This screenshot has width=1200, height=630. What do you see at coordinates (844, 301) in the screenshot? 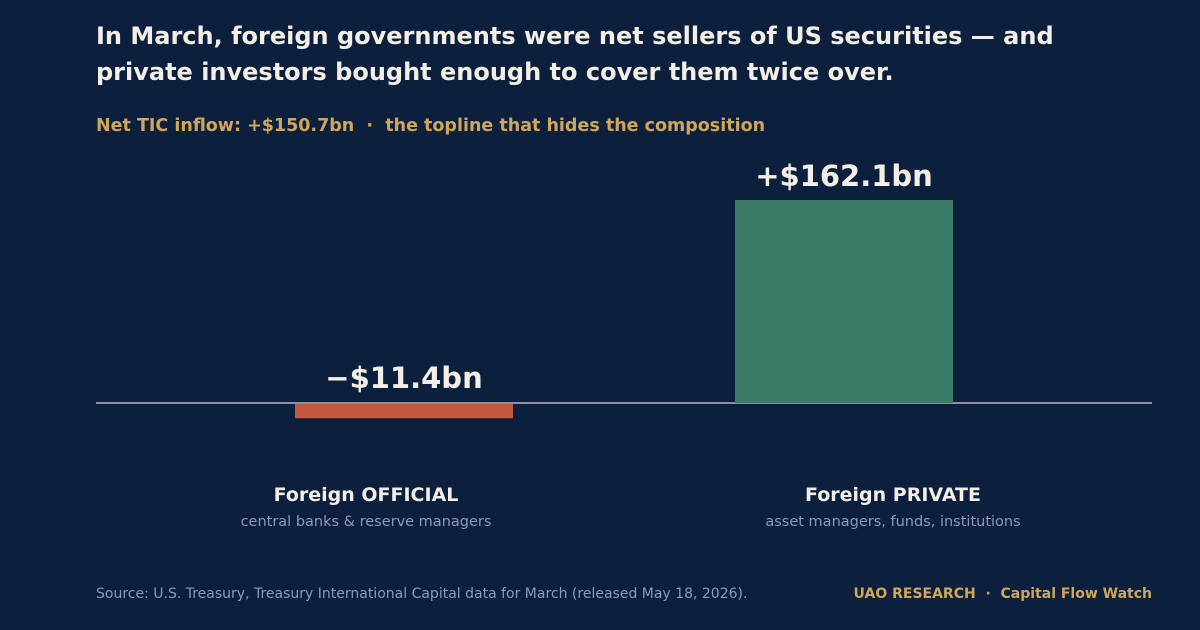
I see `bar-foreign-private` at bounding box center [844, 301].